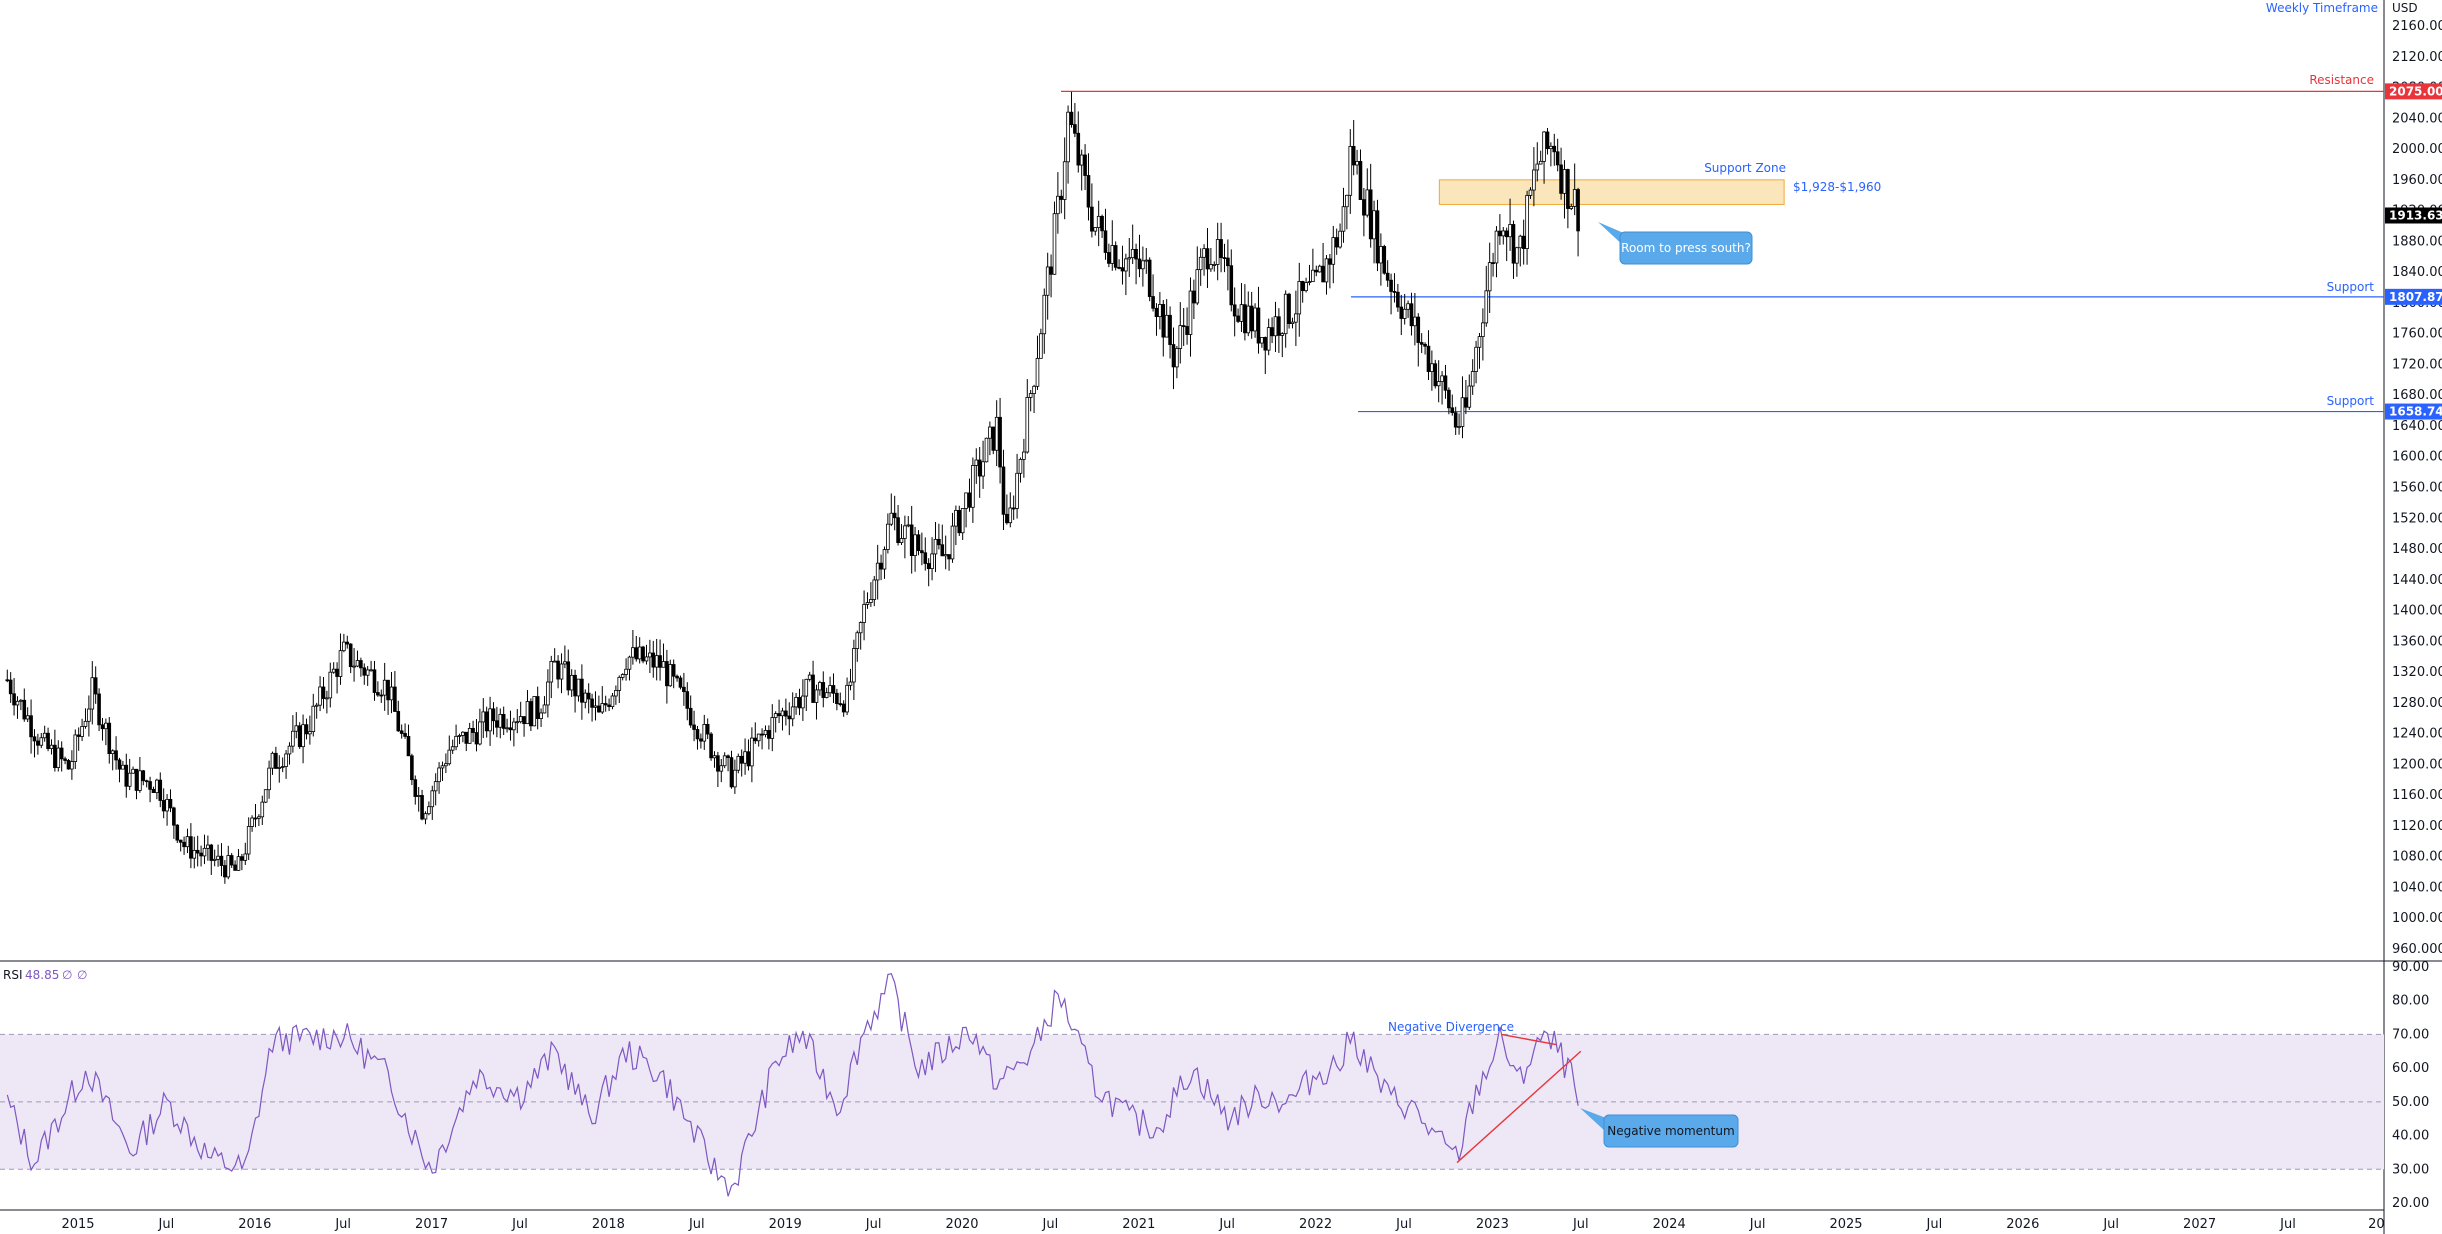 Image resolution: width=2442 pixels, height=1234 pixels. What do you see at coordinates (792, 1084) in the screenshot?
I see `rsi-series` at bounding box center [792, 1084].